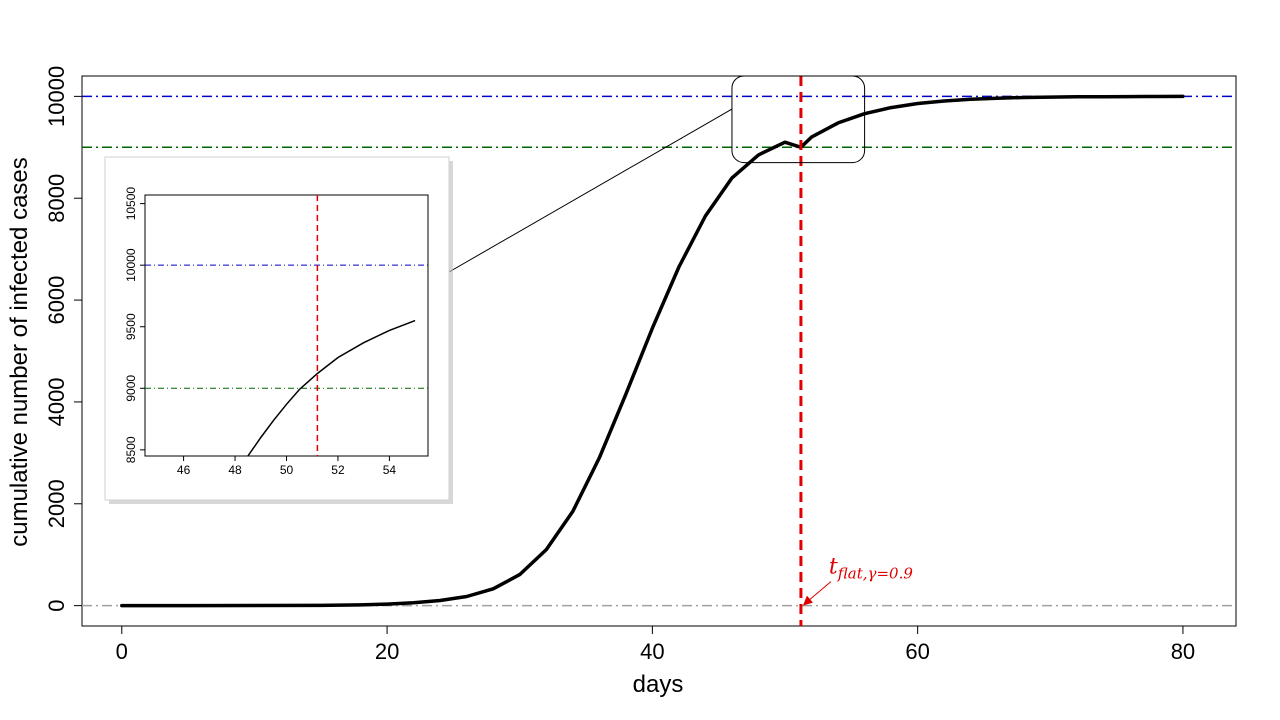 This screenshot has width=1280, height=720. I want to click on inset-x-tick-label: 54, so click(390, 470).